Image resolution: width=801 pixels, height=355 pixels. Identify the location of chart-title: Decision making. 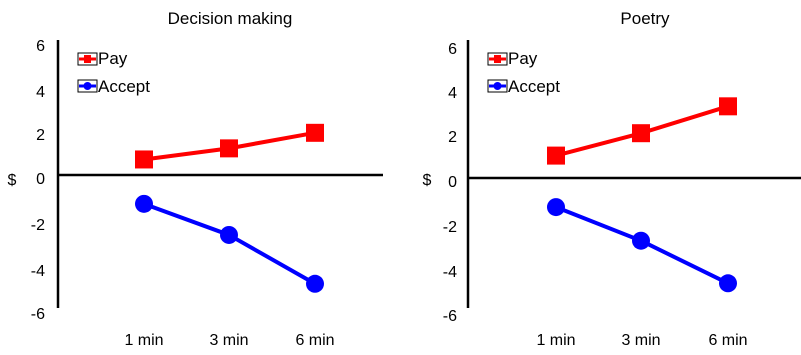
(230, 18).